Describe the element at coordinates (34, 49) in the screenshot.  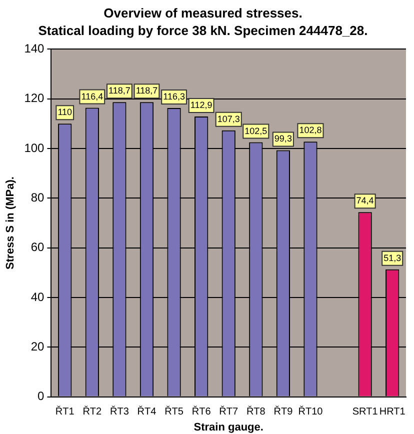
I see `y-tick-label: 140` at that location.